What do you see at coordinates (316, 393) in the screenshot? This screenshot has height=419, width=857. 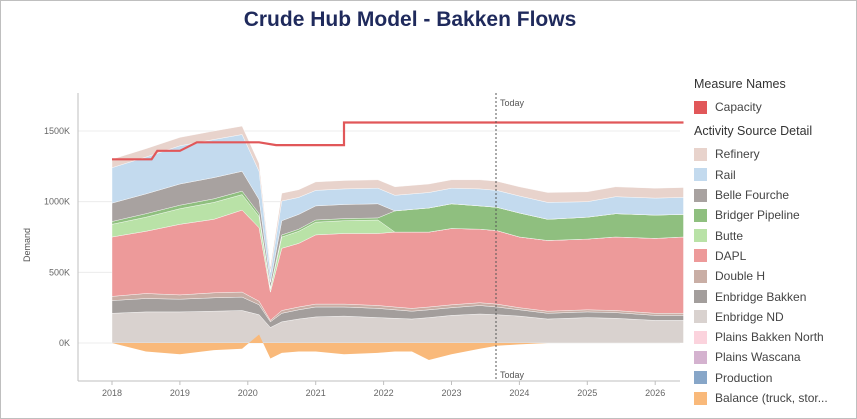 I see `x-tick-label: 2021` at bounding box center [316, 393].